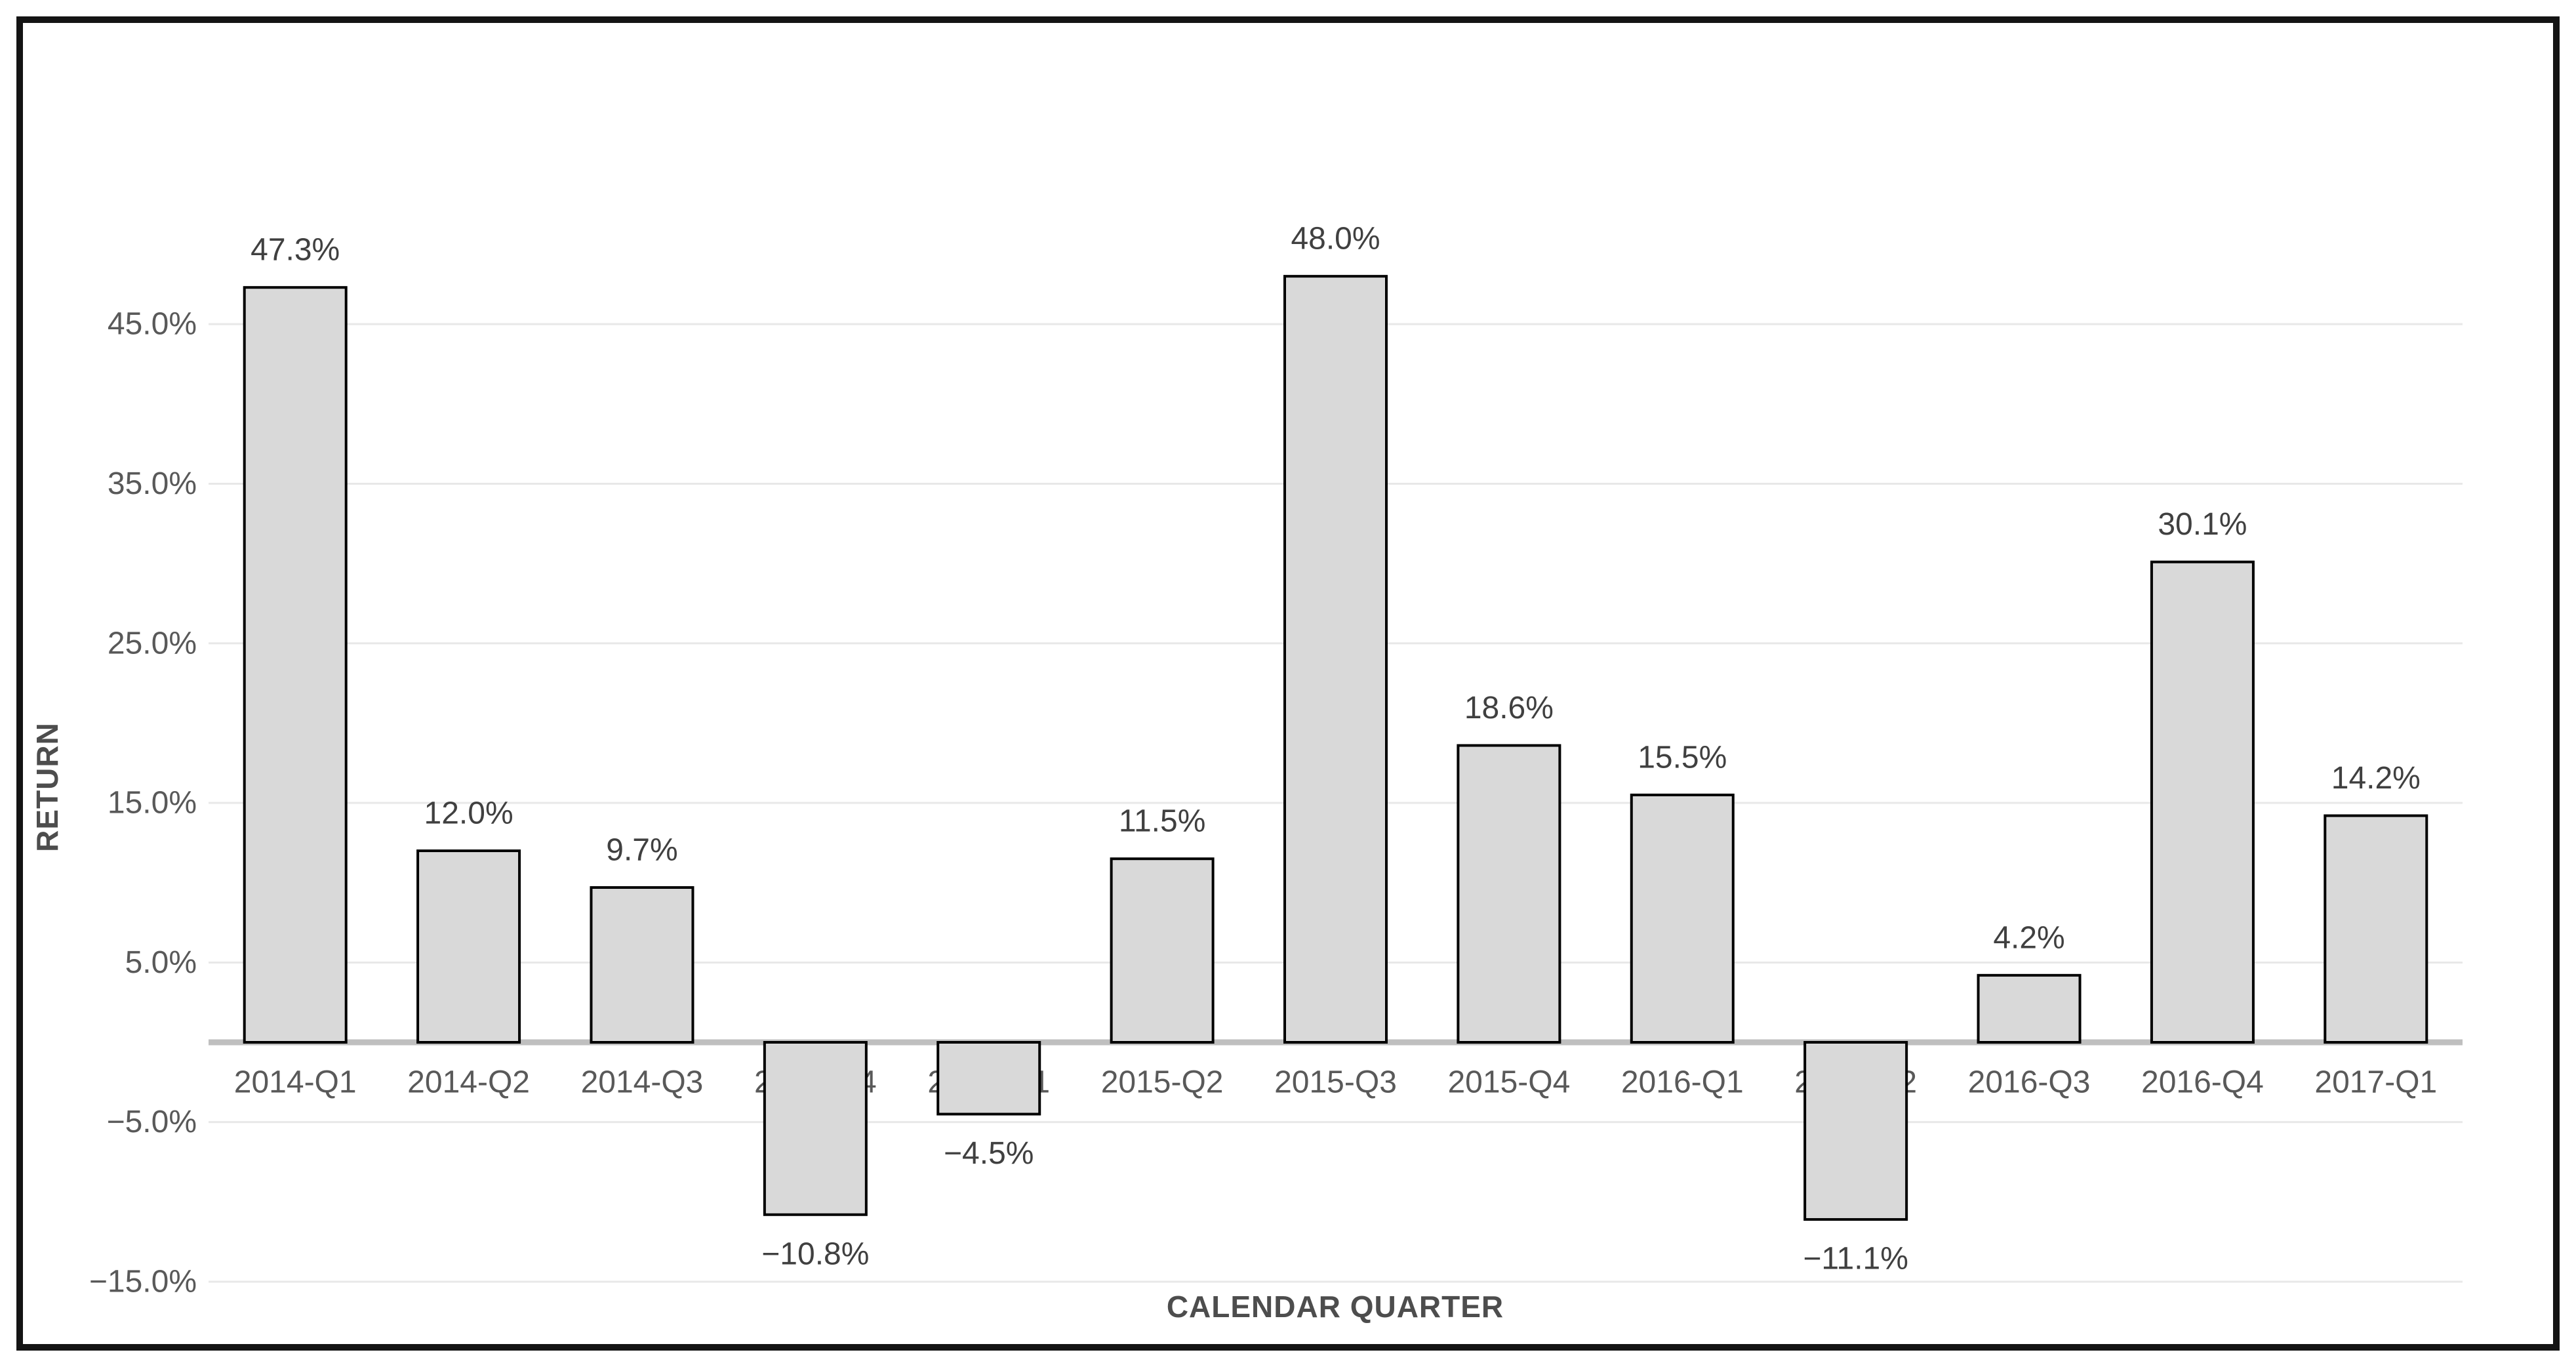 The image size is (2576, 1367). Describe the element at coordinates (1335, 239) in the screenshot. I see `bar-value-label: 48.0%` at that location.